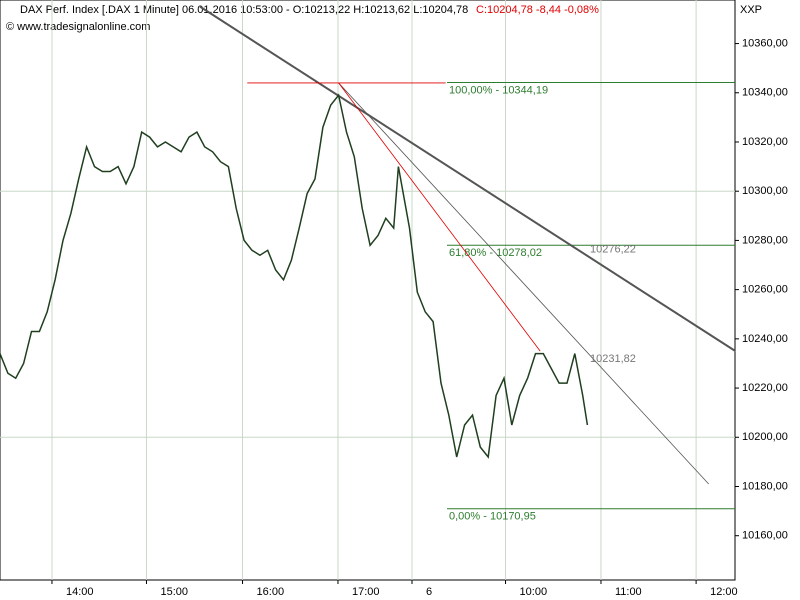 The image size is (800, 600). Describe the element at coordinates (765, 191) in the screenshot. I see `y-tick-label: 10300,00` at that location.